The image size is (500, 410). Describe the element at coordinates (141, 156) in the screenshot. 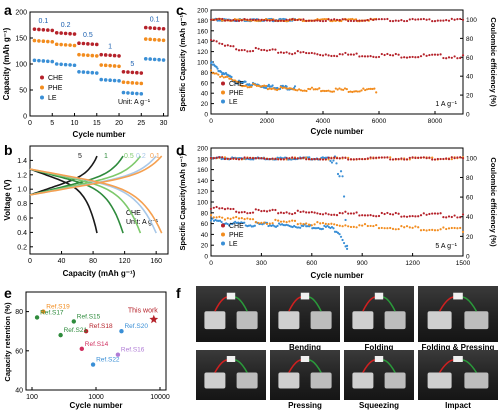

I see `b-rate-label: 0.2` at that location.